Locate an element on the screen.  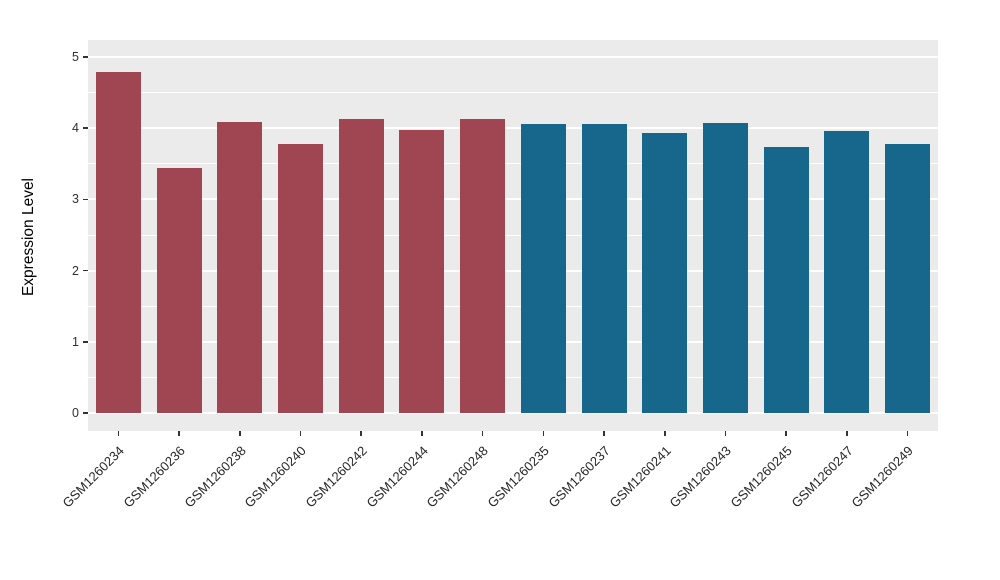
x-tick-label: GSM1260235 is located at coordinates (518, 477).